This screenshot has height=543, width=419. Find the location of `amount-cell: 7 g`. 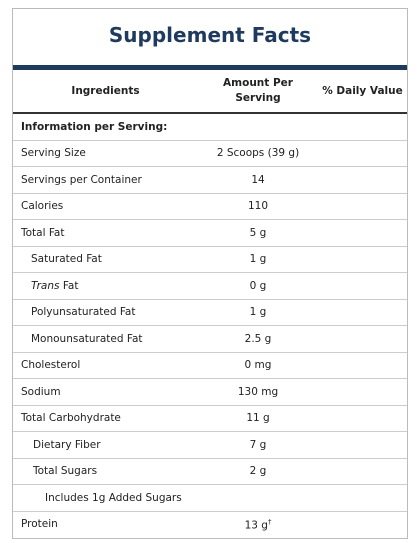

amount-cell: 7 g is located at coordinates (258, 444).